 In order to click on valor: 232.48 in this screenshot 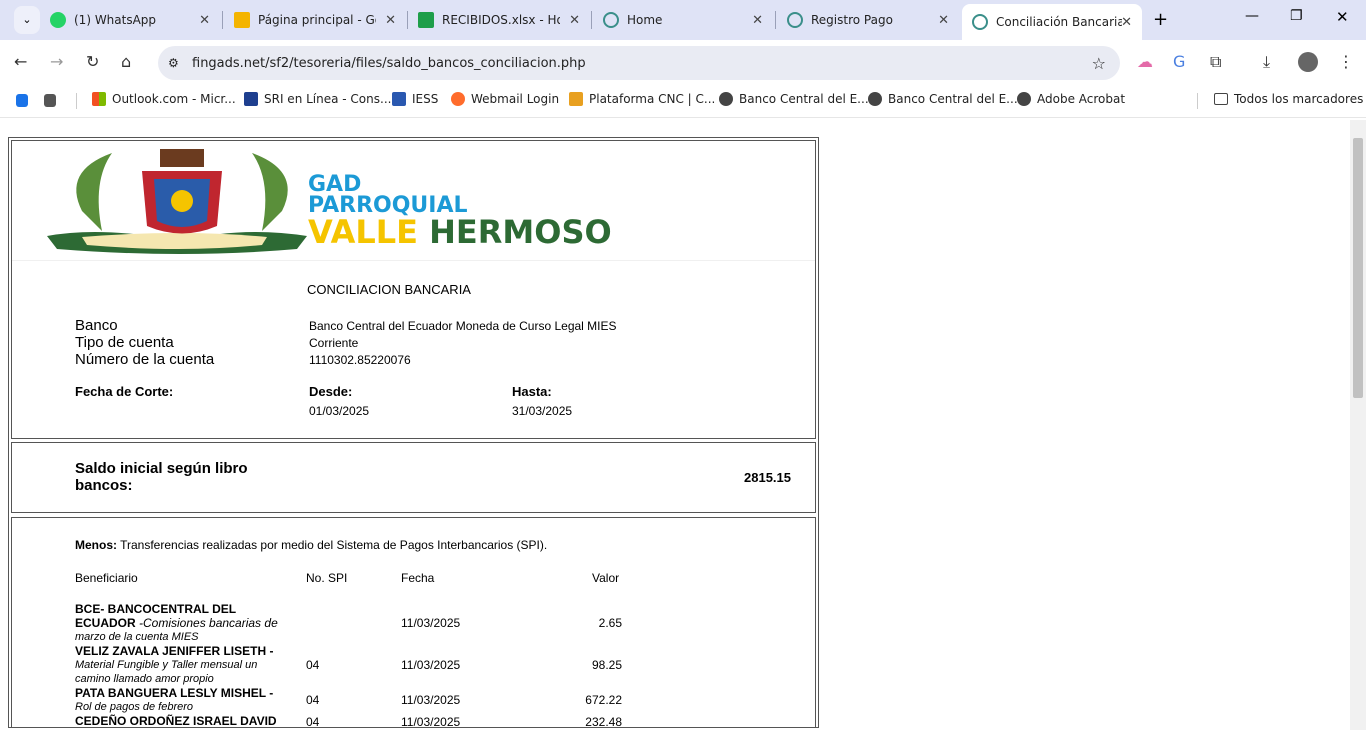, I will do `click(603, 722)`.